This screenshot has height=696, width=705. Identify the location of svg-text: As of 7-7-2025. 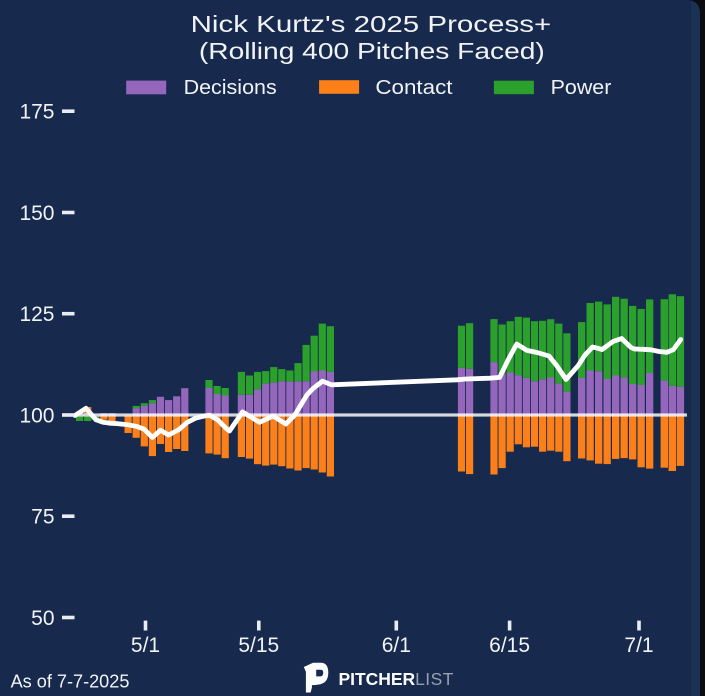
(70, 682).